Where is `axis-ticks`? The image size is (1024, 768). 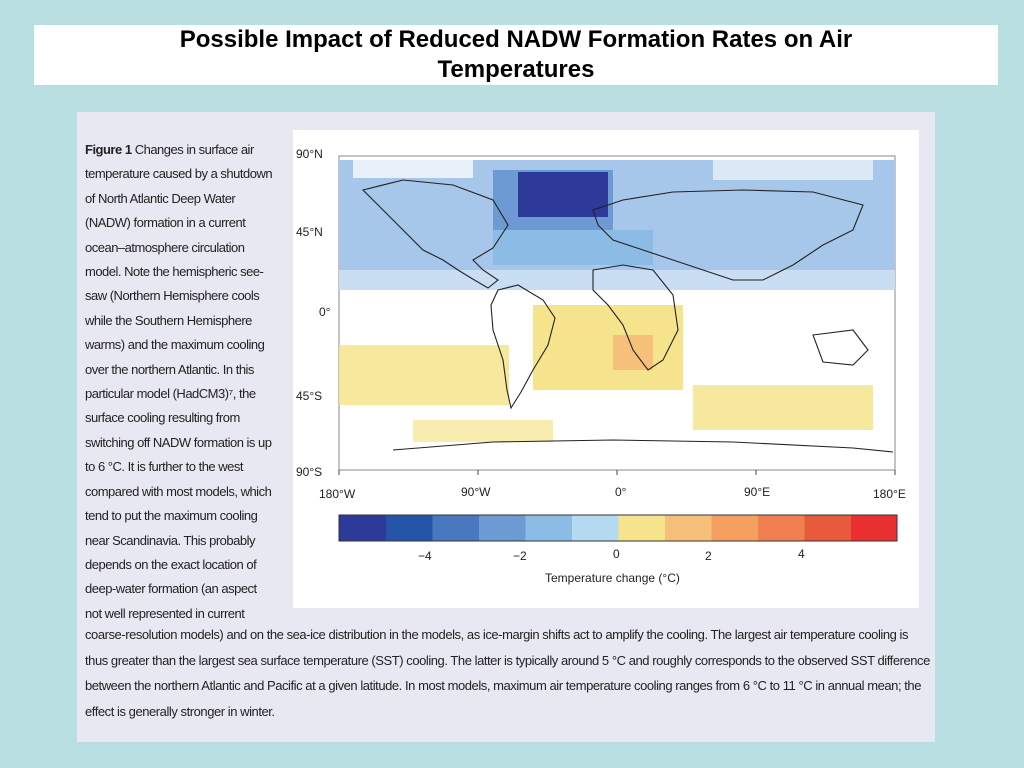 axis-ticks is located at coordinates (617, 472).